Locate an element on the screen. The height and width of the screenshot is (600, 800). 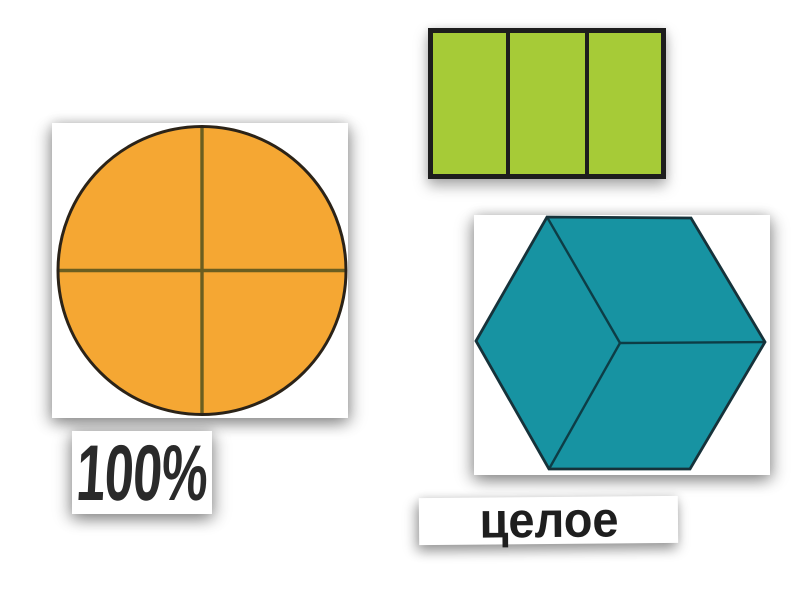
percent-label-card: 100% is located at coordinates (142, 472).